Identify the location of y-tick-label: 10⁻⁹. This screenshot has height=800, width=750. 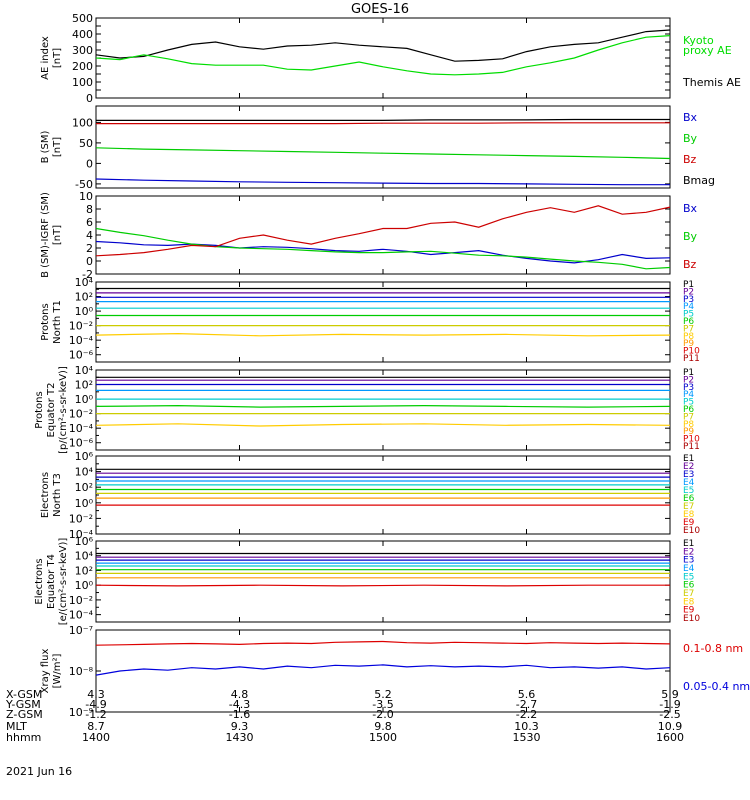
(81, 712).